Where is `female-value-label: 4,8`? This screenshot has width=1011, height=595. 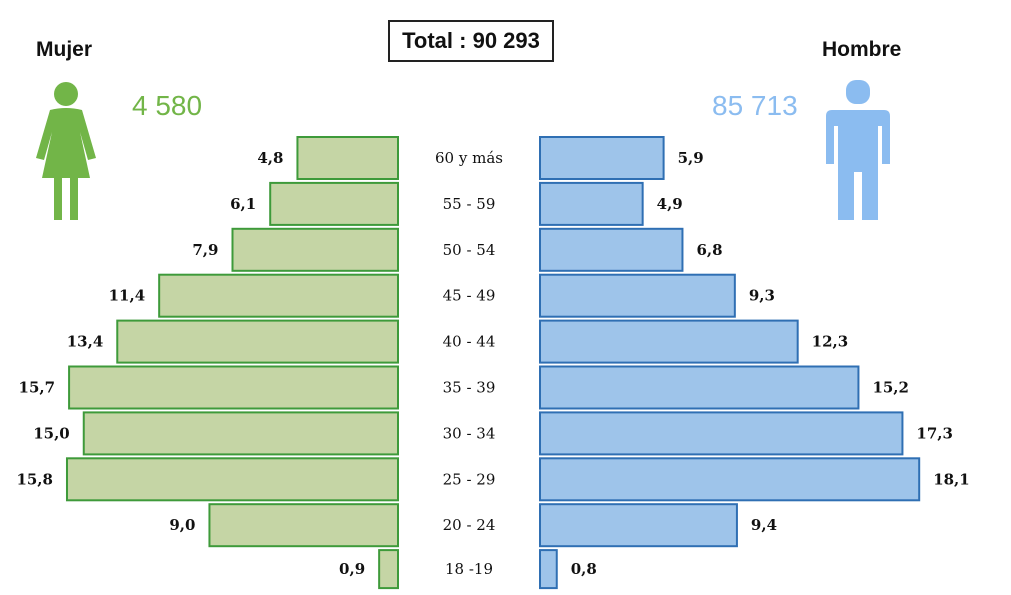
female-value-label: 4,8 is located at coordinates (270, 158).